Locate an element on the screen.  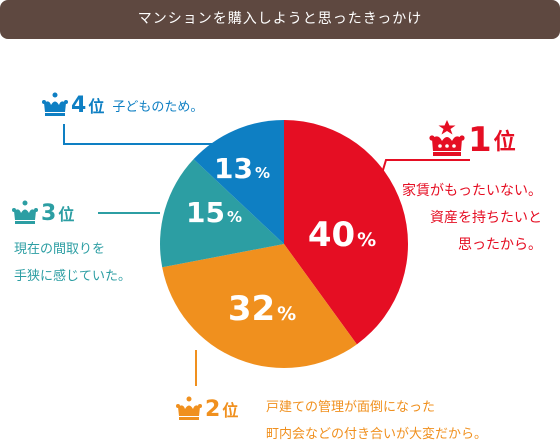
slice-value-label: 15% is located at coordinates (214, 212).